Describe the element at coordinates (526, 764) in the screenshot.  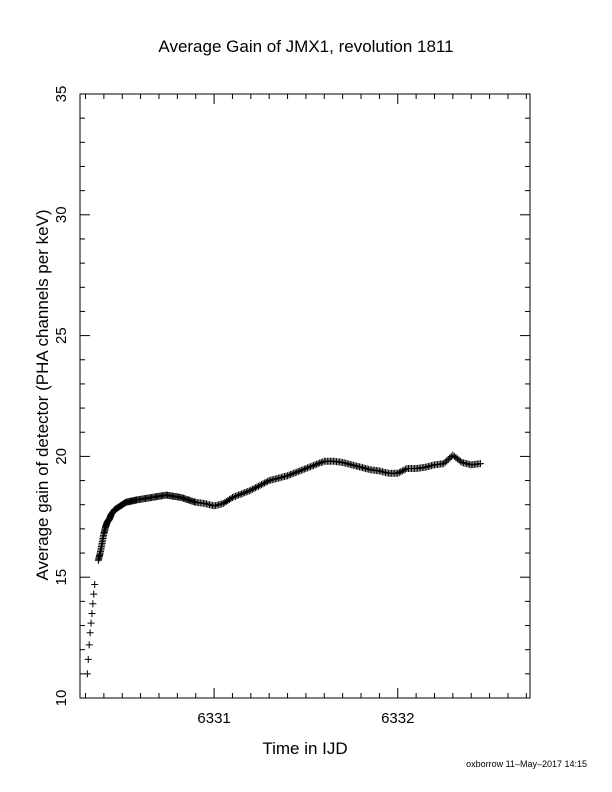
I see `footer-credit: oxborrow 11–May–2017 14:15` at that location.